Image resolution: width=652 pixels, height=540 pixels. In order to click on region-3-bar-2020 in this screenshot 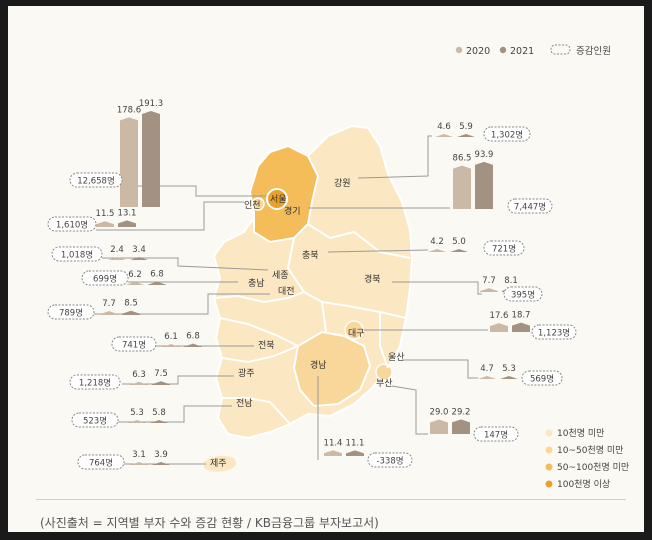, I will do `click(135, 283)`.